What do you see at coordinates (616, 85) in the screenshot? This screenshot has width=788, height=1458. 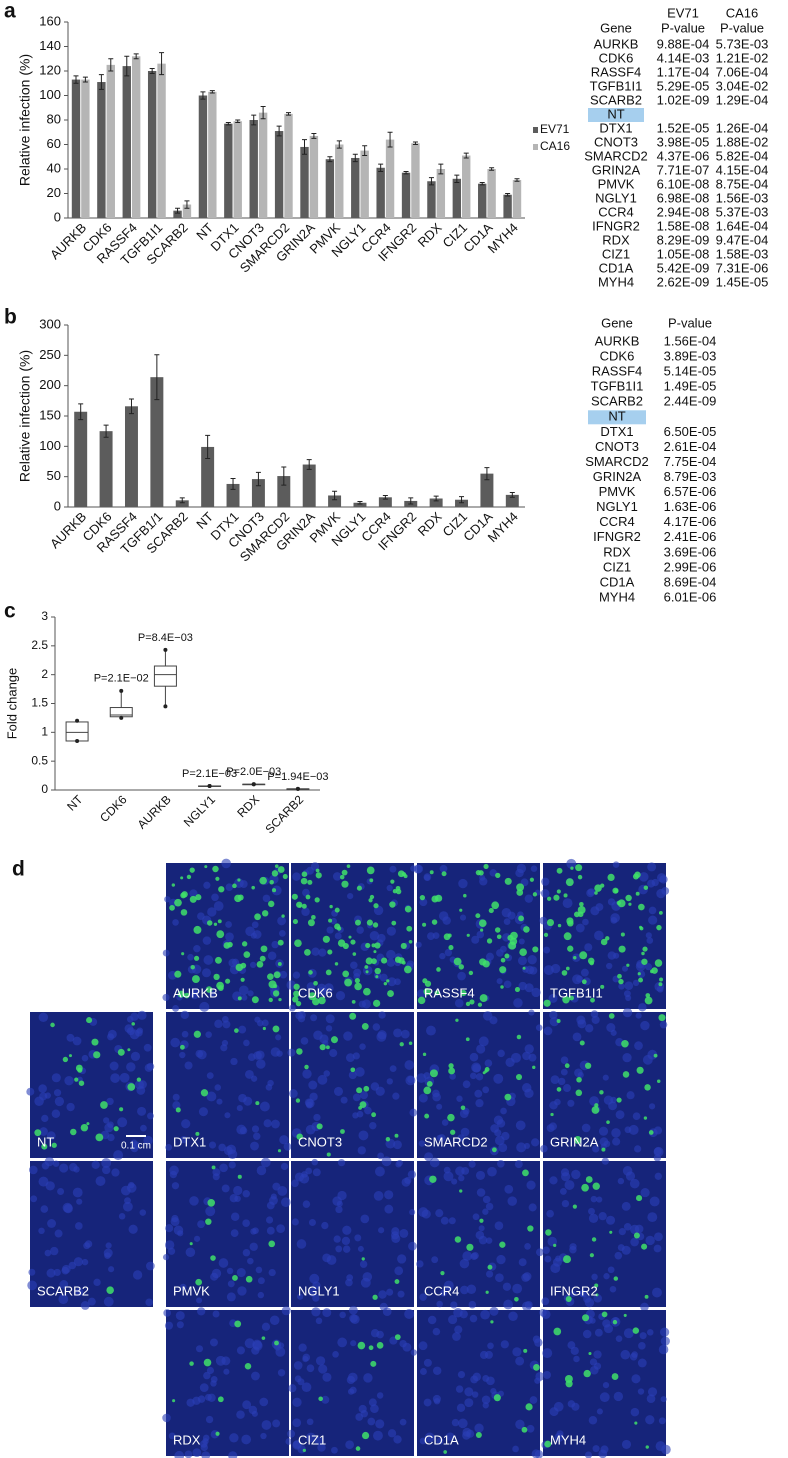 I see `table-cell: TGFB1I1` at bounding box center [616, 85].